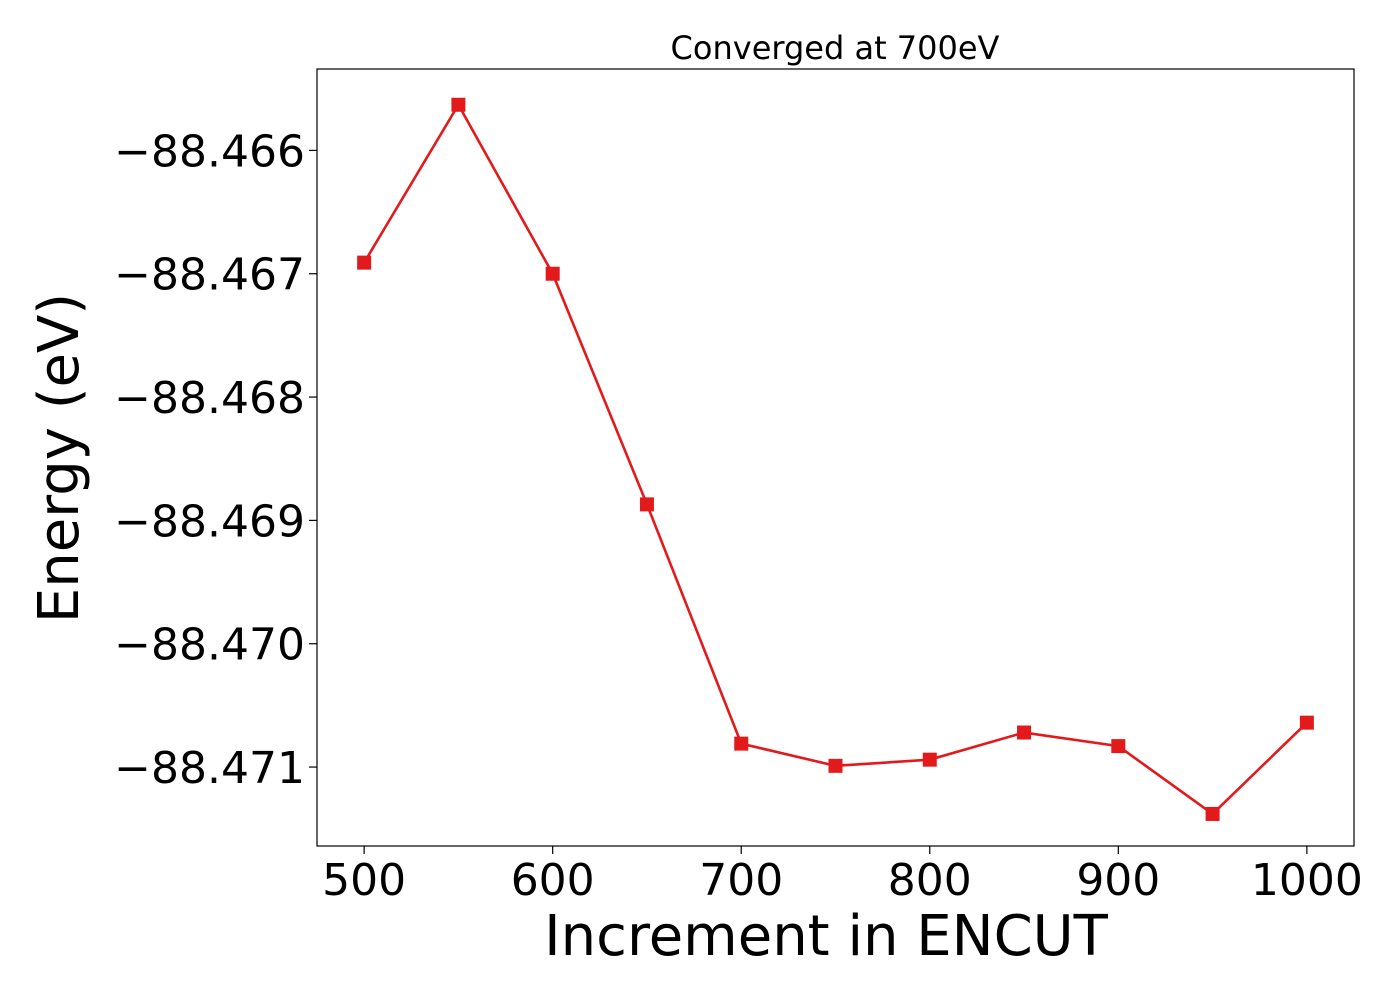 This screenshot has width=1400, height=1000. What do you see at coordinates (209, 275) in the screenshot?
I see `y-tick-label: −88.467` at bounding box center [209, 275].